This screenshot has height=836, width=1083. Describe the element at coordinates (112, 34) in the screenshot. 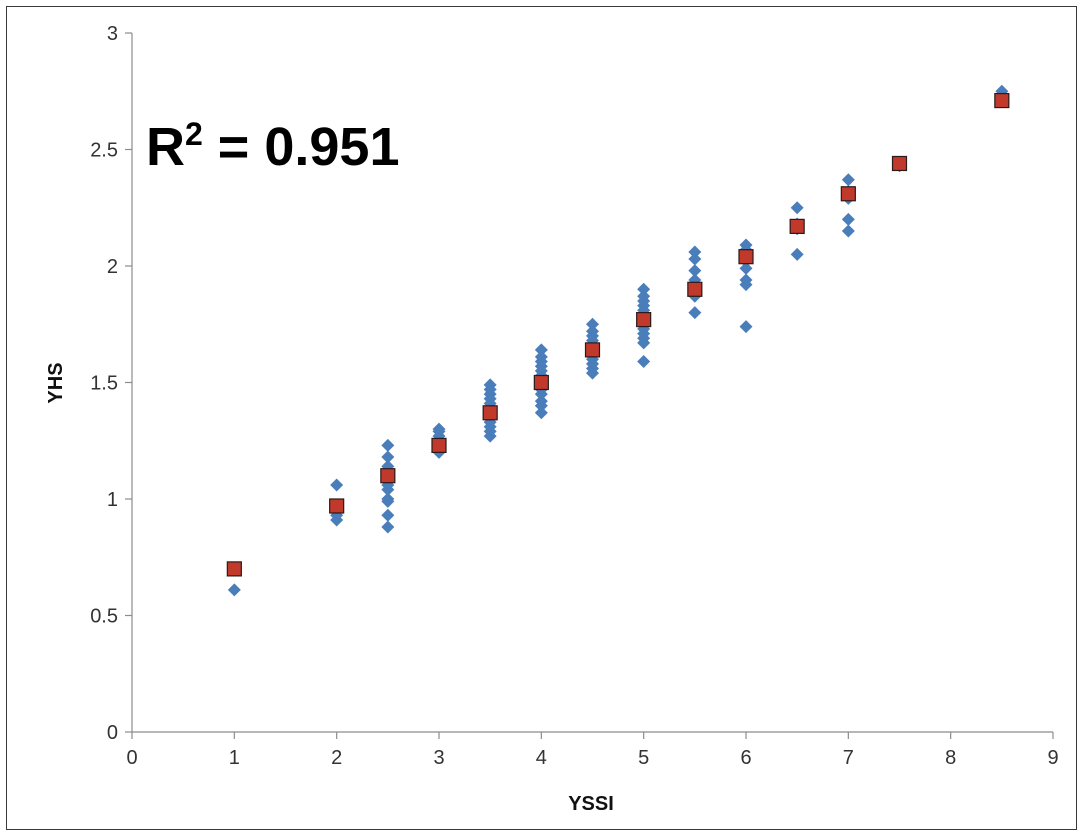

I see `y-tick-label: 3` at that location.